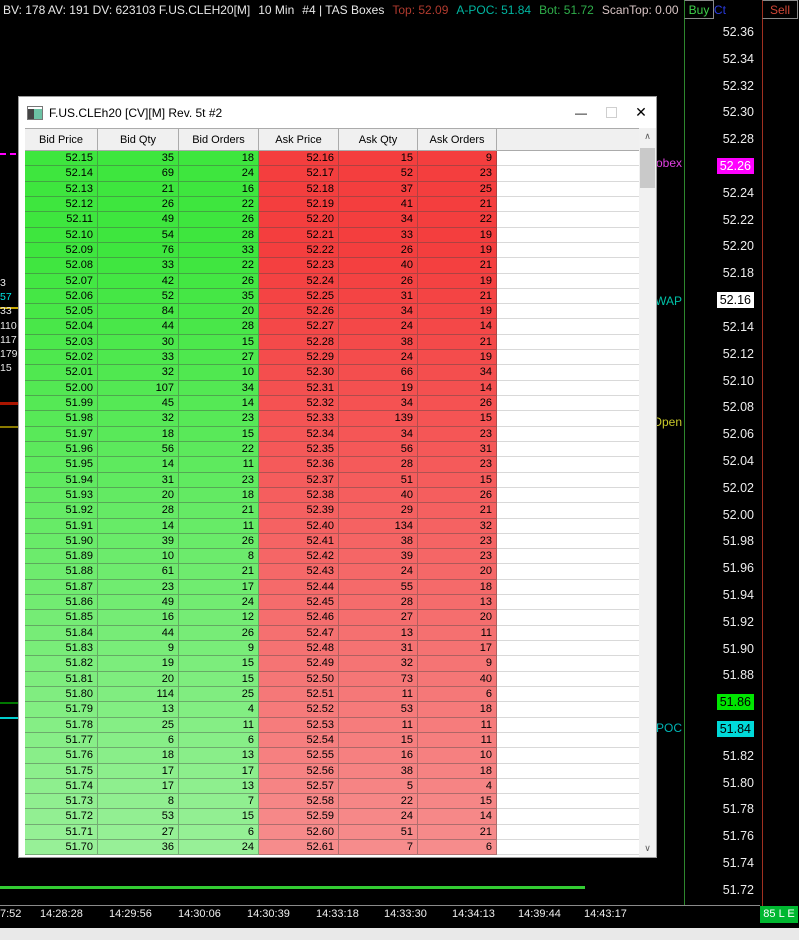  Describe the element at coordinates (738, 863) in the screenshot. I see `ladder-price-51.74: 51.74` at that location.